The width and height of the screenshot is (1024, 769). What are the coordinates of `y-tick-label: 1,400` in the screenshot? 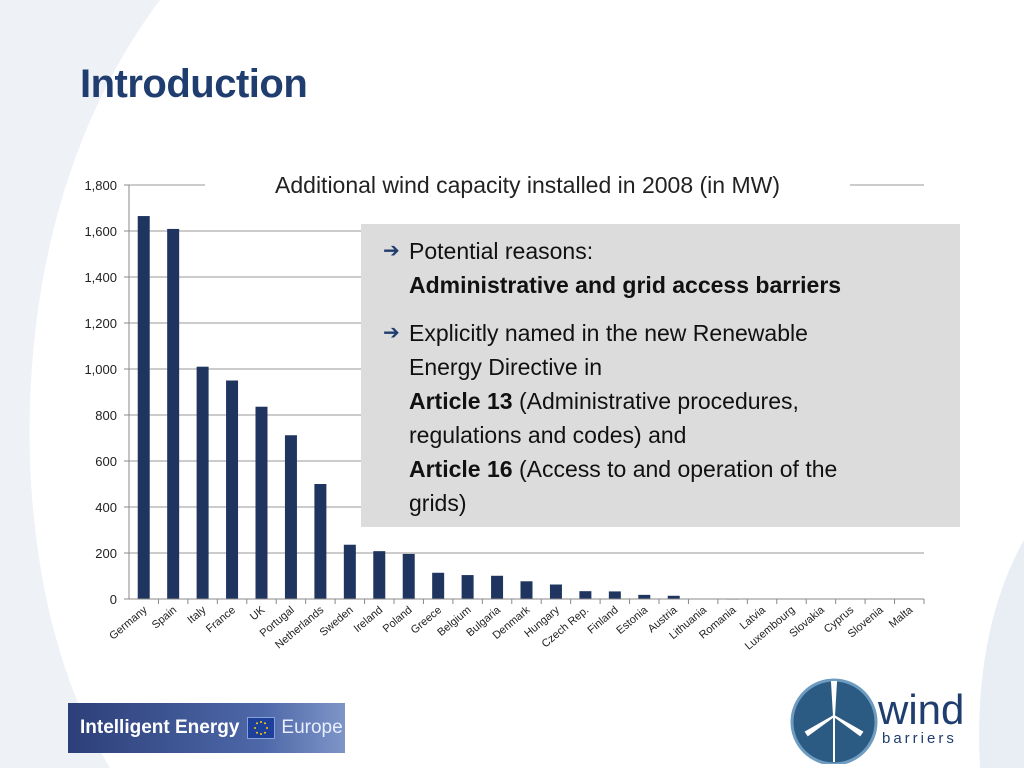 It's located at (100, 277).